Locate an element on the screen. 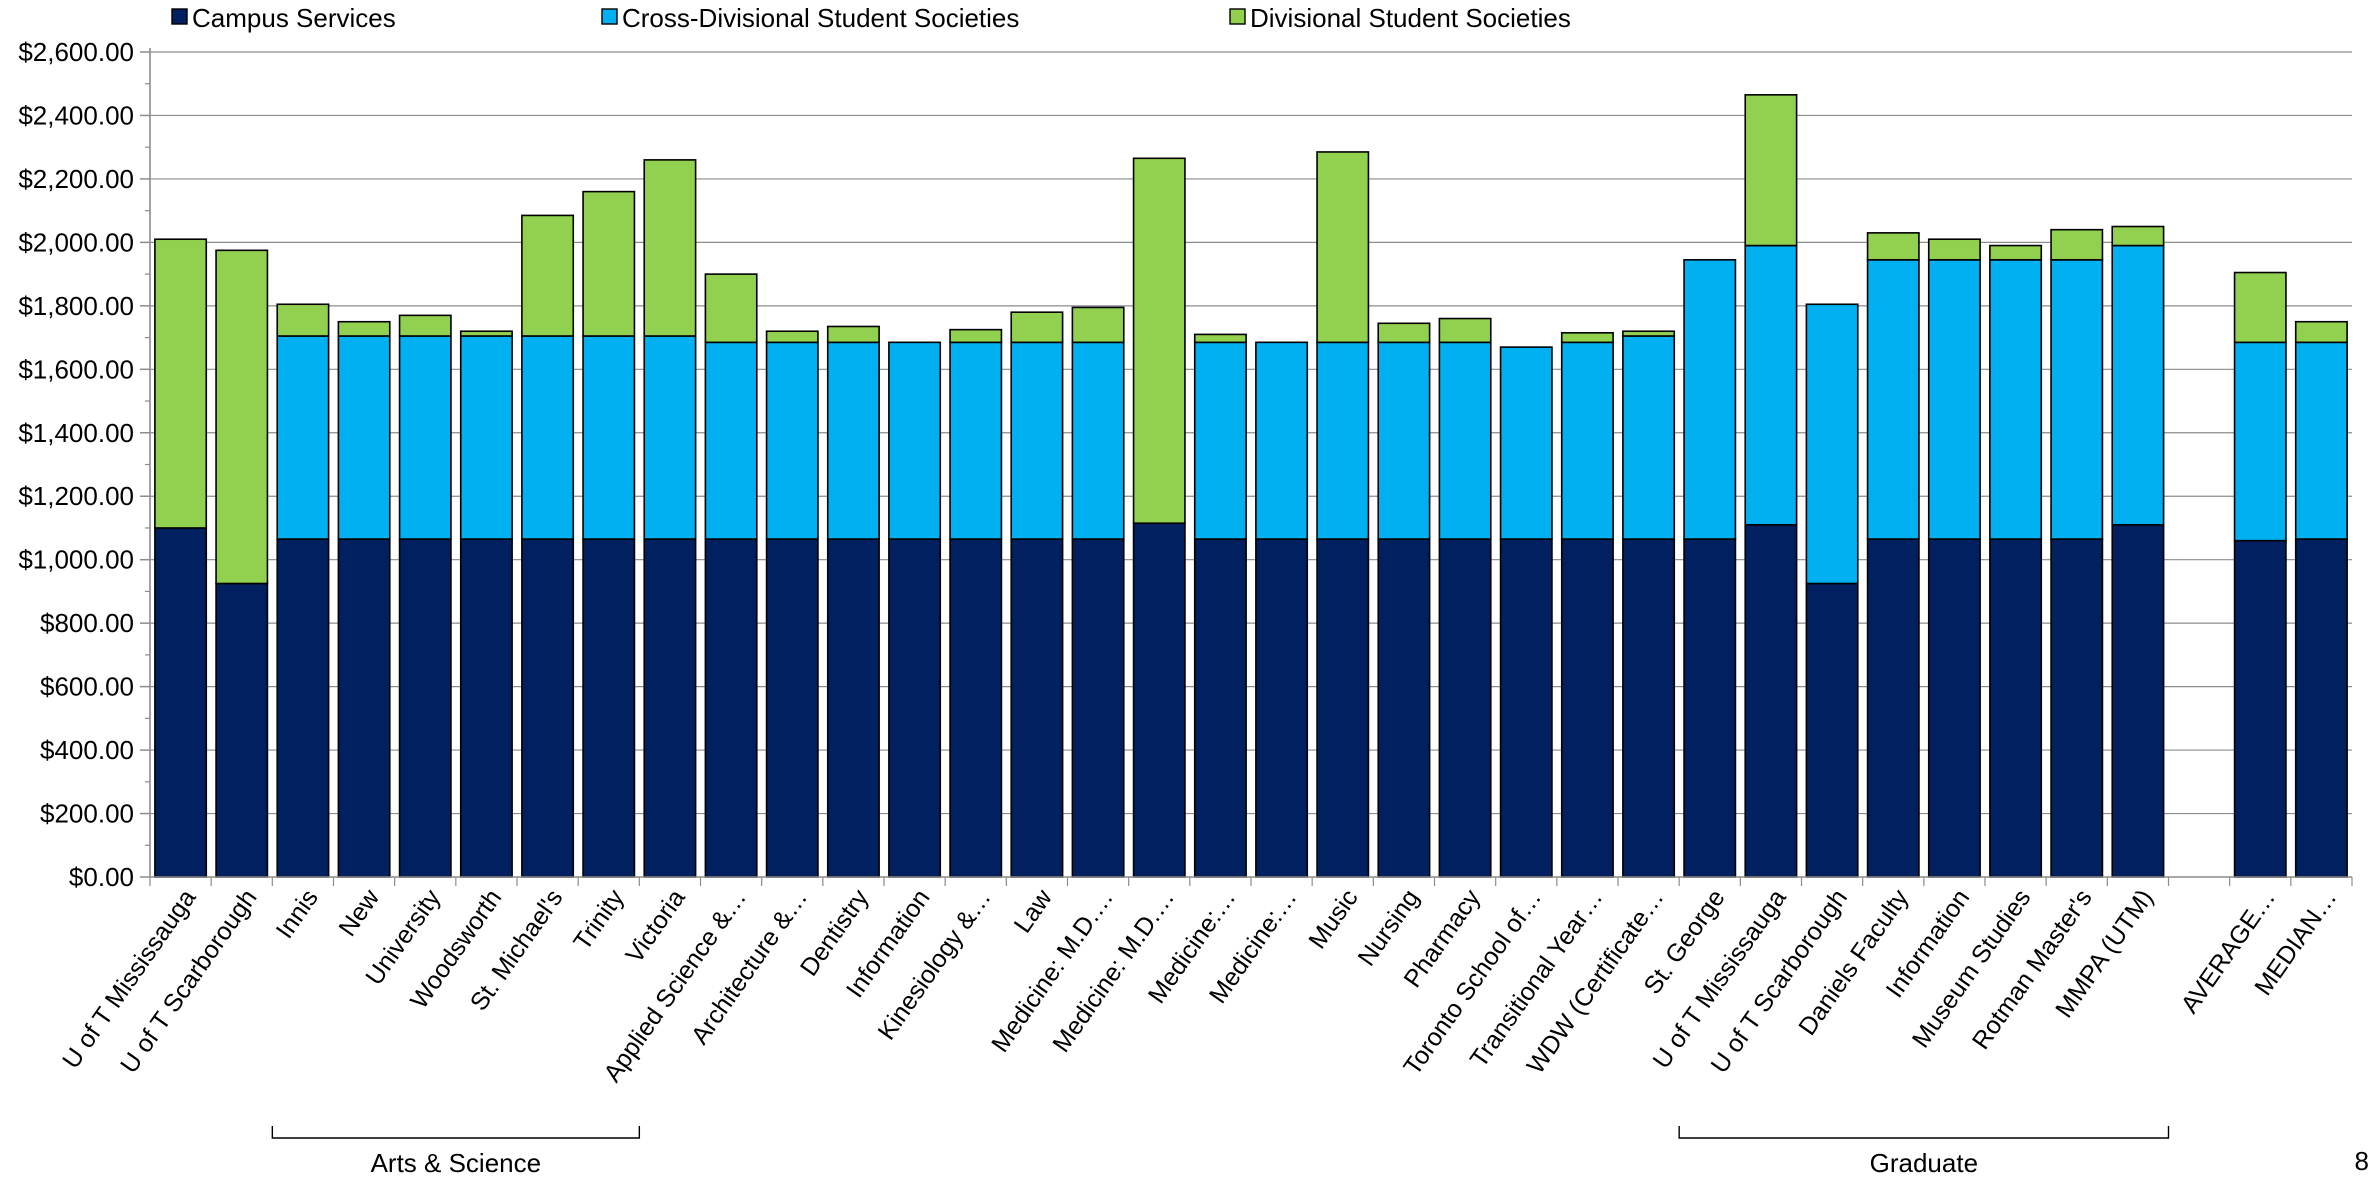 Image resolution: width=2369 pixels, height=1187 pixels. y-tick-label: $0.00 is located at coordinates (101, 877).